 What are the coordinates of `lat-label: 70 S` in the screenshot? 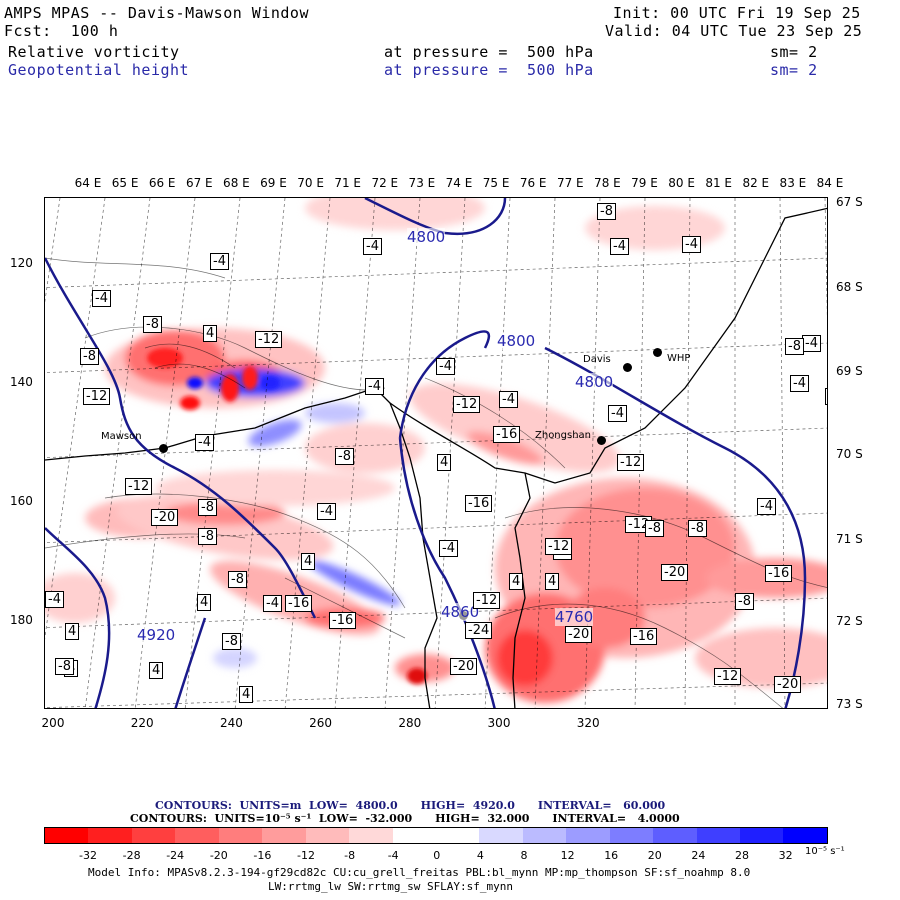 It's located at (849, 454).